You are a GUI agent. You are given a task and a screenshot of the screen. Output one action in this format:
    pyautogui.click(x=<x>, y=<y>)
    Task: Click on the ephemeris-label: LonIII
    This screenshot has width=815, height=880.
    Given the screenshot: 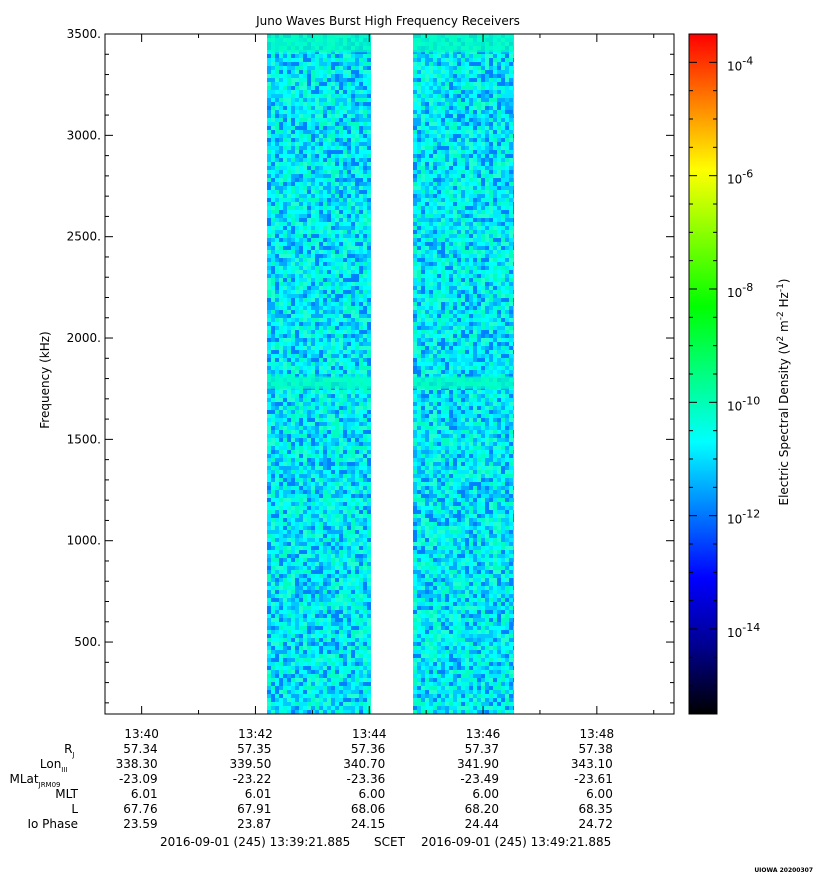 What is the action you would take?
    pyautogui.click(x=54, y=765)
    